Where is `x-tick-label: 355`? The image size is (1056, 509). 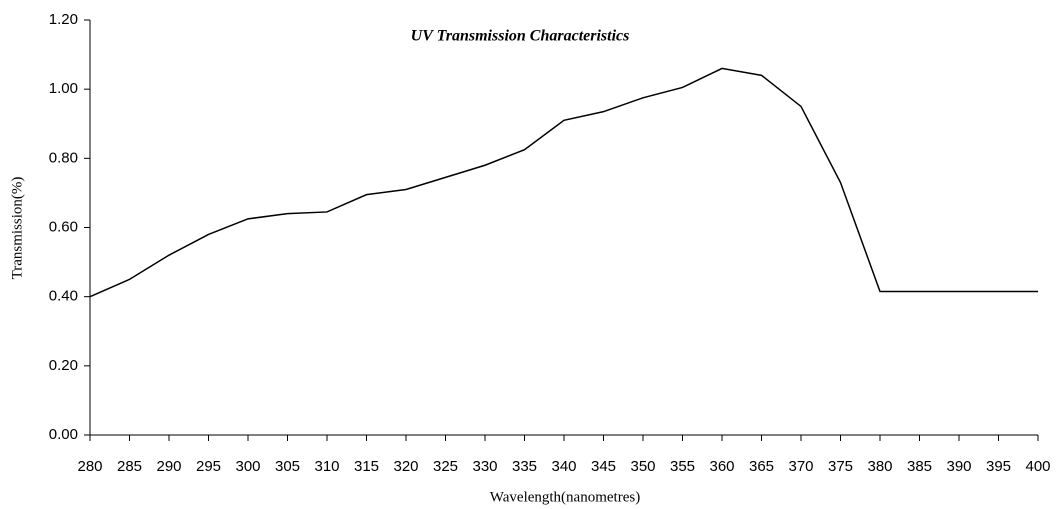
x-tick-label: 355 is located at coordinates (682, 466).